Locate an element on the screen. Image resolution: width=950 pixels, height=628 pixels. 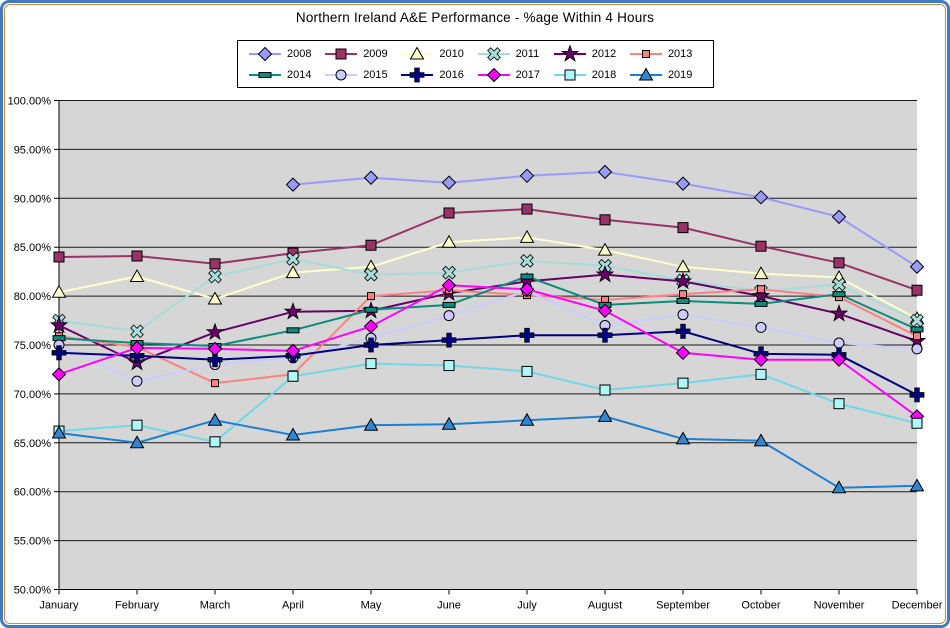
legend-item-2017: 2017 is located at coordinates (514, 75).